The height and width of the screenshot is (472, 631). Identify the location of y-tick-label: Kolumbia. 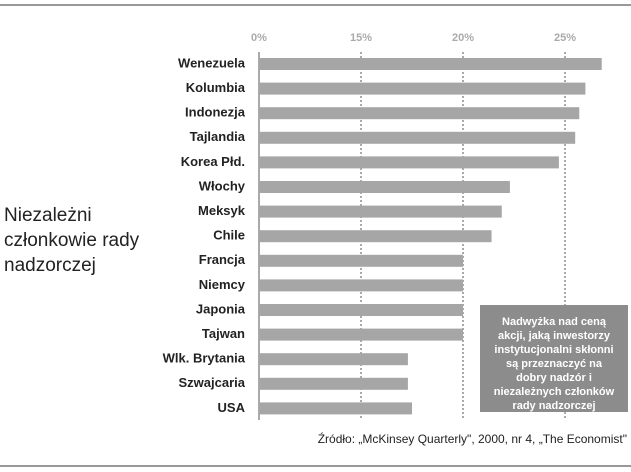
(216, 87).